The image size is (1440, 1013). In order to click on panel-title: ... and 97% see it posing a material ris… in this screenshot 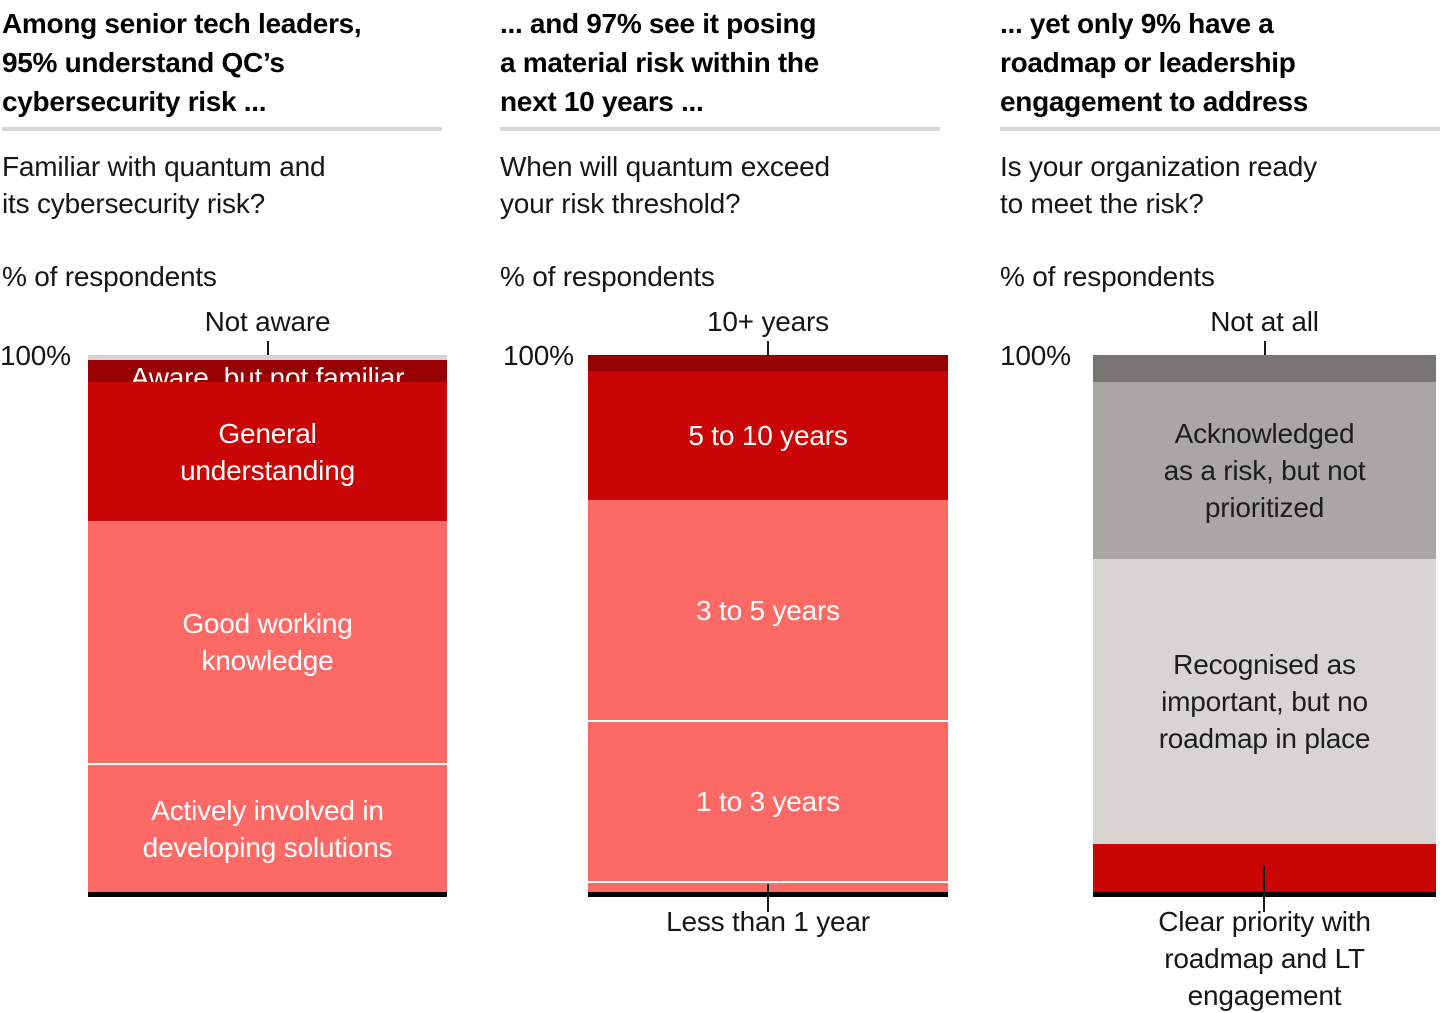, I will do `click(659, 62)`.